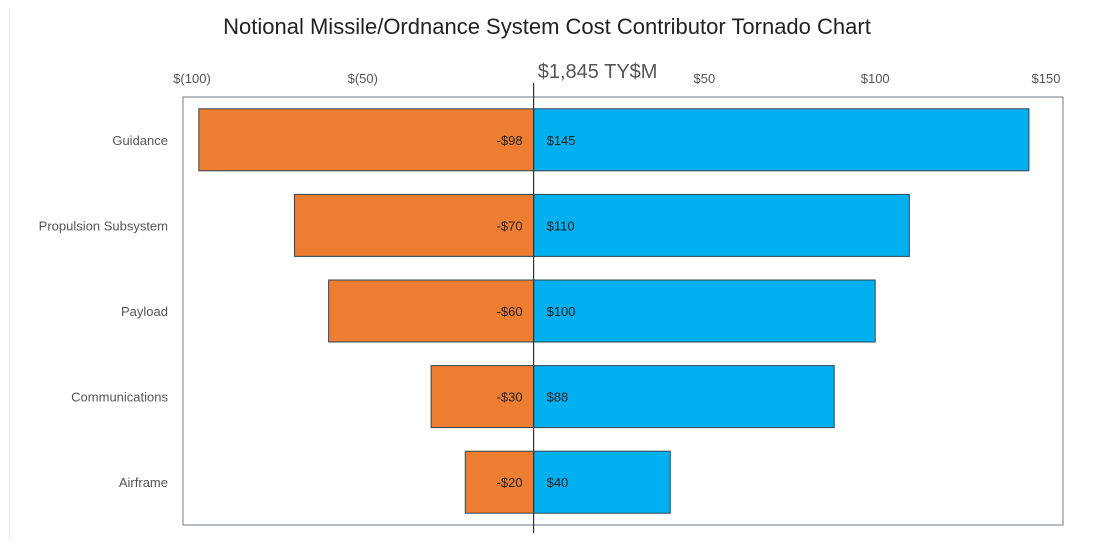  Describe the element at coordinates (558, 397) in the screenshot. I see `positive-value-label-3: $88` at that location.